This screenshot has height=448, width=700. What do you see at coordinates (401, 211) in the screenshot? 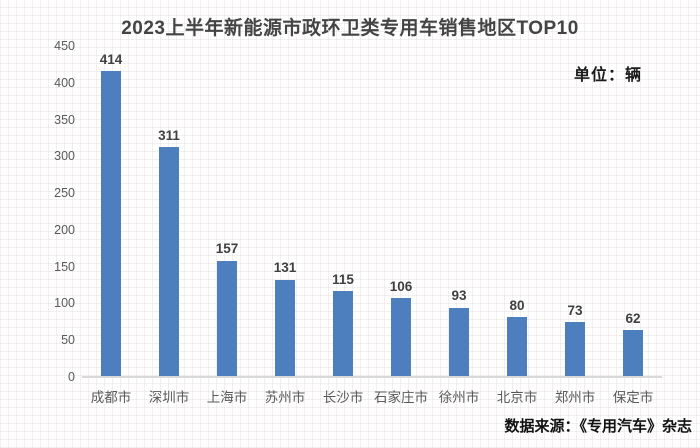
I see `bar-column: 106` at bounding box center [401, 211].